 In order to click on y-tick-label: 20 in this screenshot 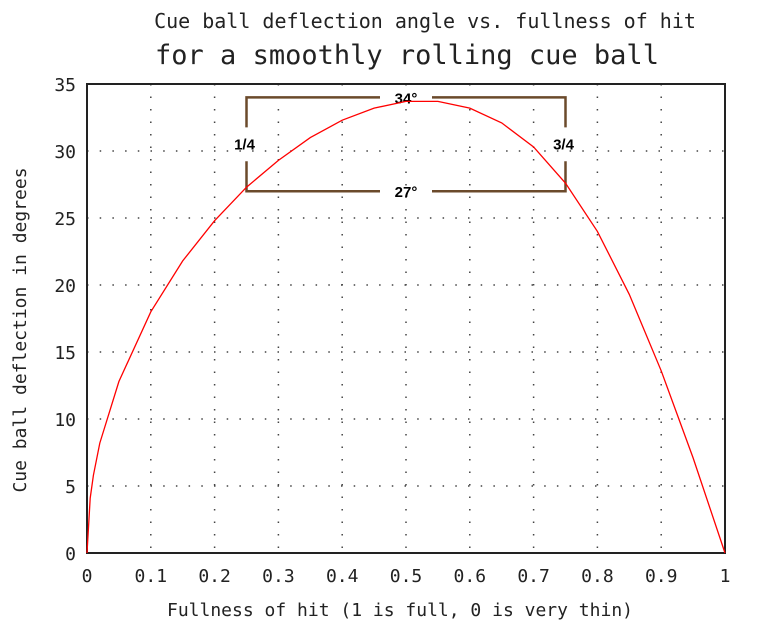, I will do `click(65, 286)`.